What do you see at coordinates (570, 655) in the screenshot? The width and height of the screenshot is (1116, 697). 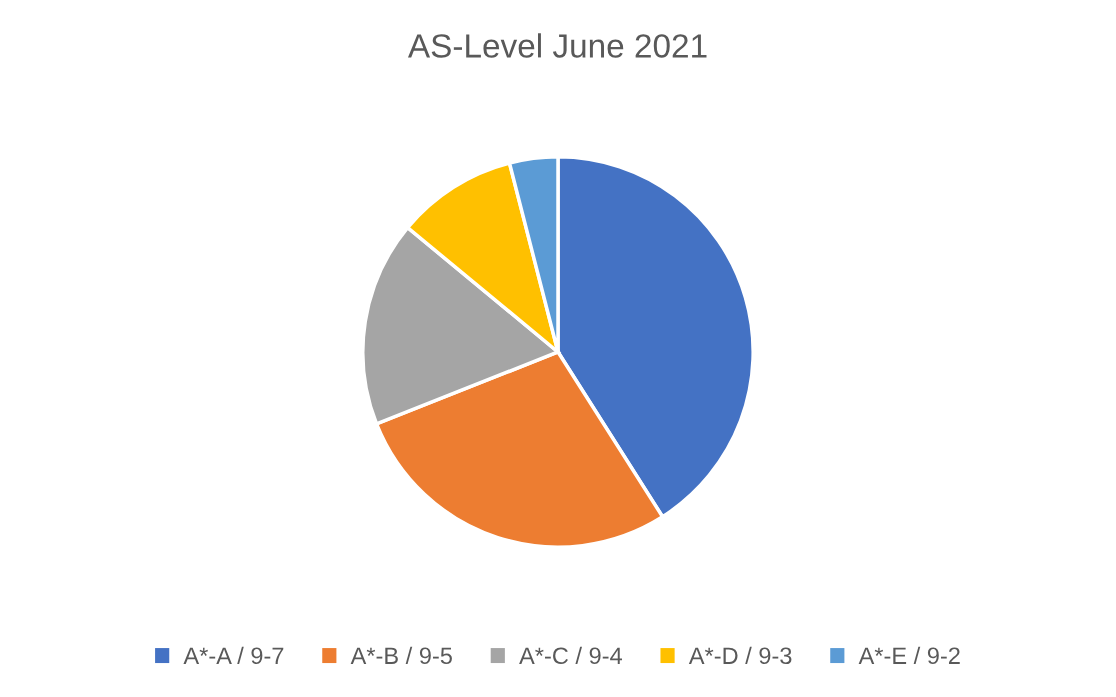 I see `legend-label: A*-C / 9-4` at bounding box center [570, 655].